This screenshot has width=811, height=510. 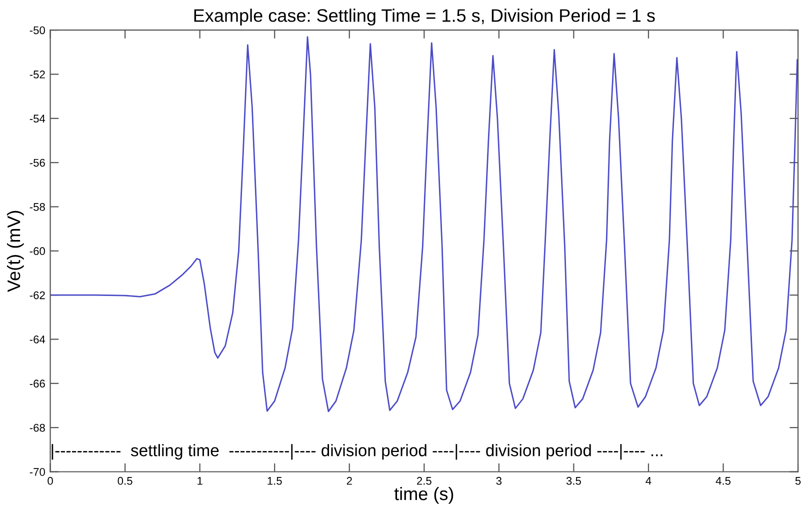 I want to click on x-tick-label: 4.5, so click(x=723, y=481).